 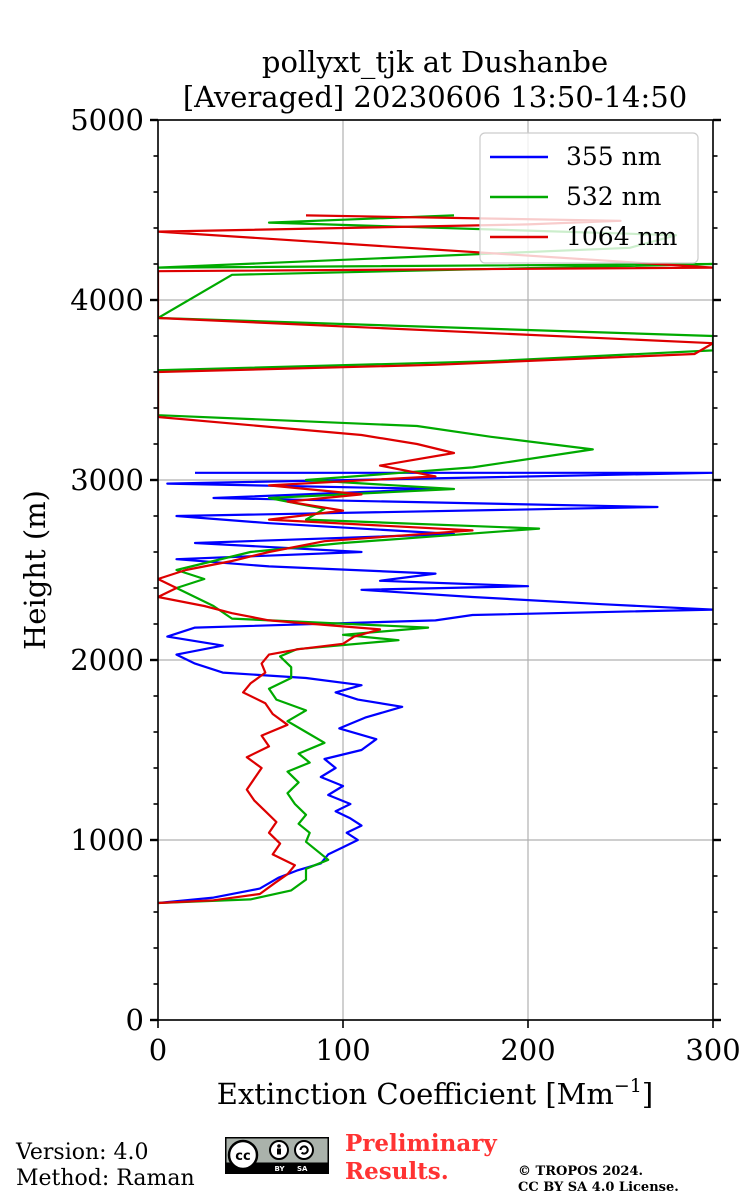 What do you see at coordinates (304, 1150) in the screenshot?
I see `sa-icon` at bounding box center [304, 1150].